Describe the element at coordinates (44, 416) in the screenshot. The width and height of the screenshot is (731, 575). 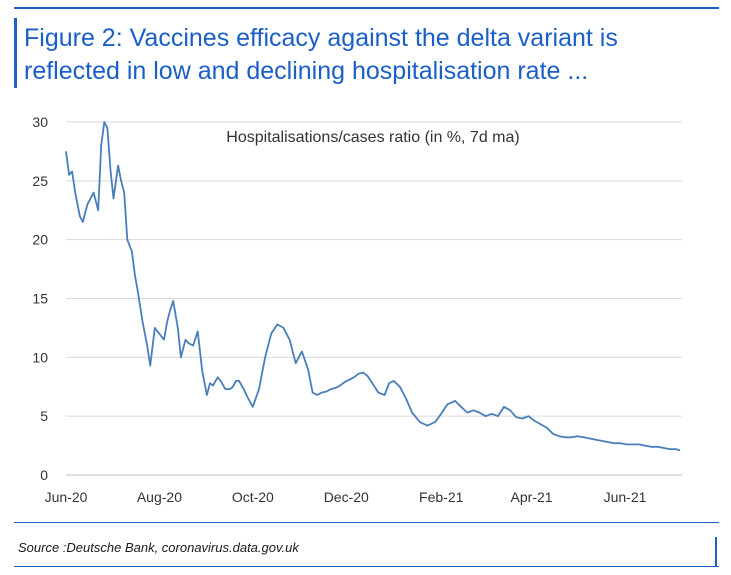
I see `y-tick-label: 5` at that location.